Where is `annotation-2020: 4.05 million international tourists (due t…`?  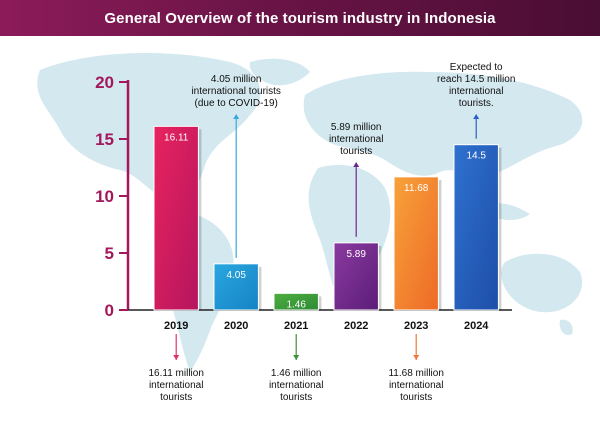 annotation-2020: 4.05 million international tourists (due t… is located at coordinates (236, 91).